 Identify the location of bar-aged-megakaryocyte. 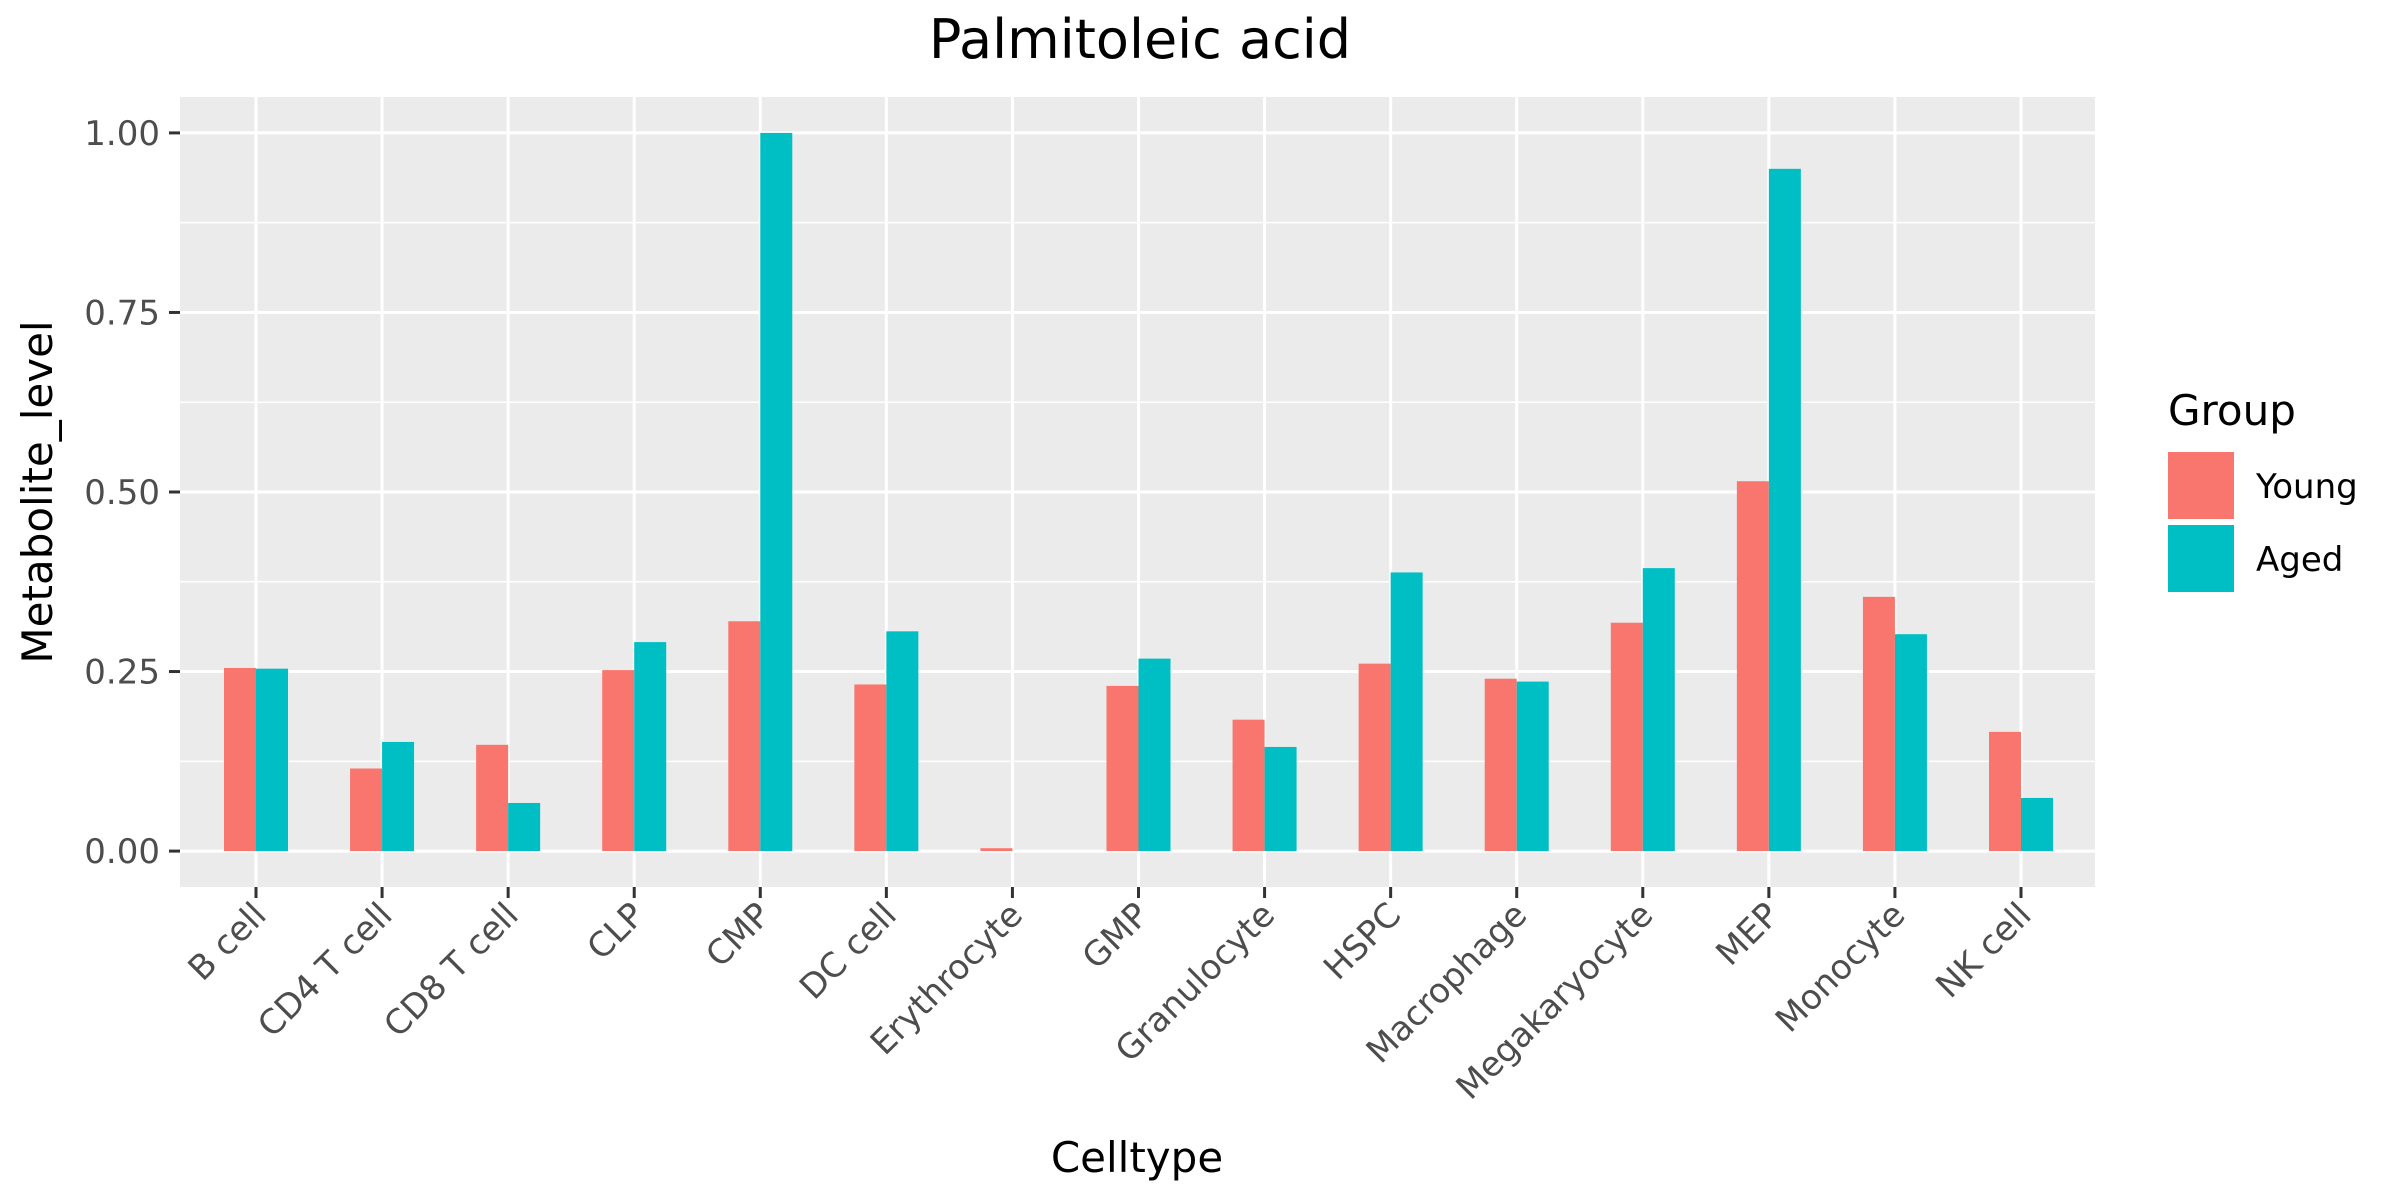
(1658, 710).